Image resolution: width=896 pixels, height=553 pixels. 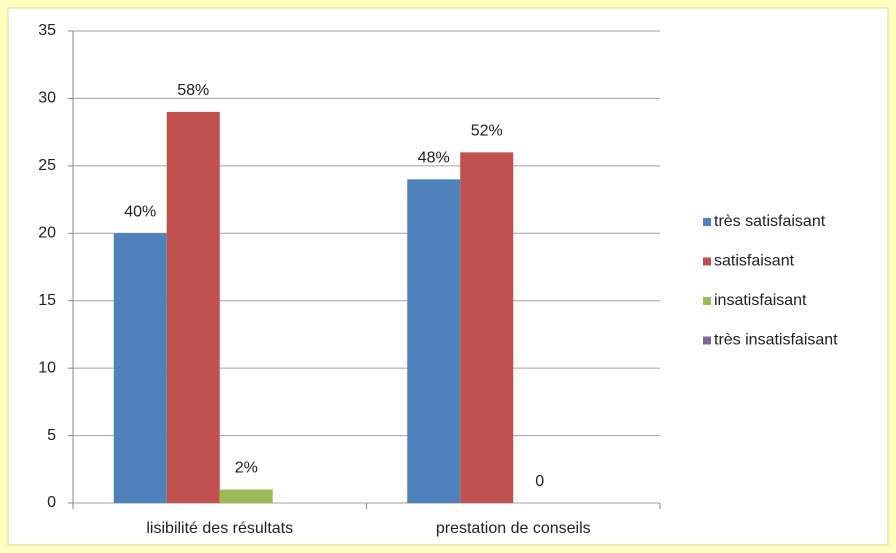 I want to click on data-label: 48%, so click(x=434, y=158).